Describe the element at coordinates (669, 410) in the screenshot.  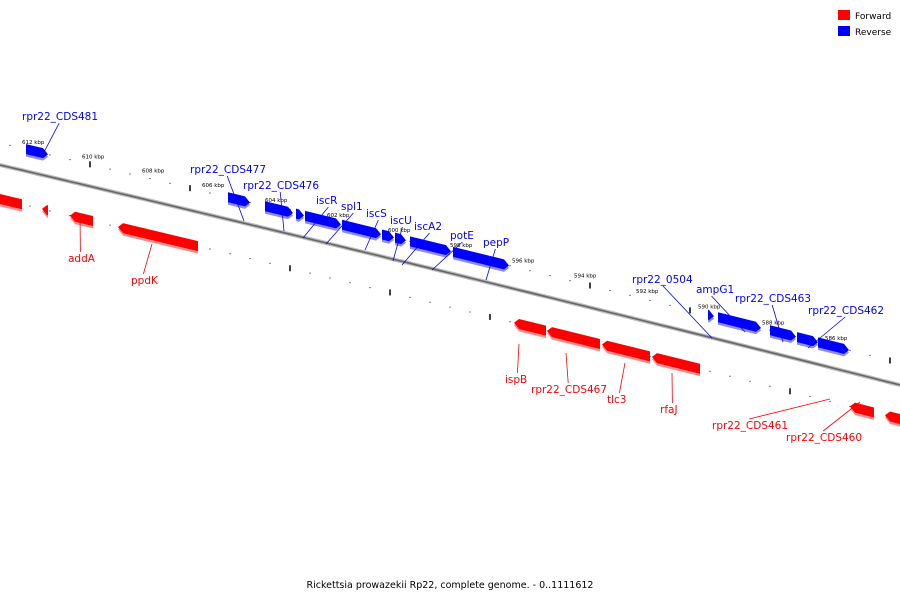
I see `forward-gene-label: rfaJ` at that location.